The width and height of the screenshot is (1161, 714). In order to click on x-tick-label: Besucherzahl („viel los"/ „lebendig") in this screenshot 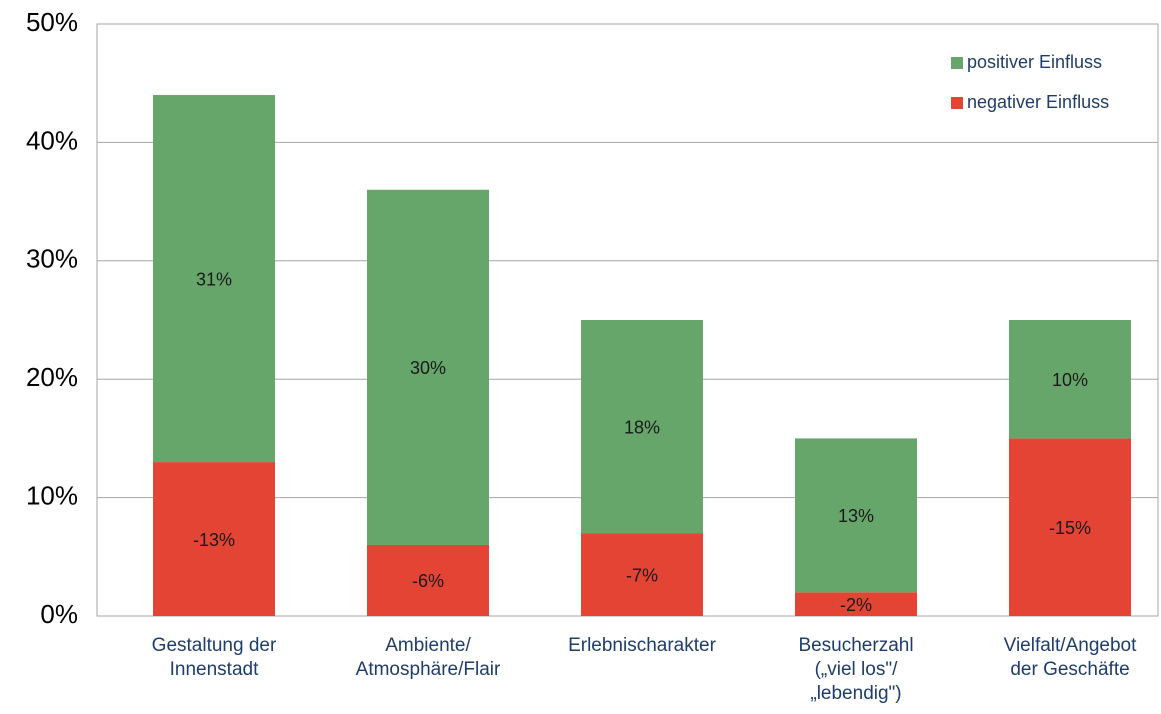, I will do `click(855, 669)`.